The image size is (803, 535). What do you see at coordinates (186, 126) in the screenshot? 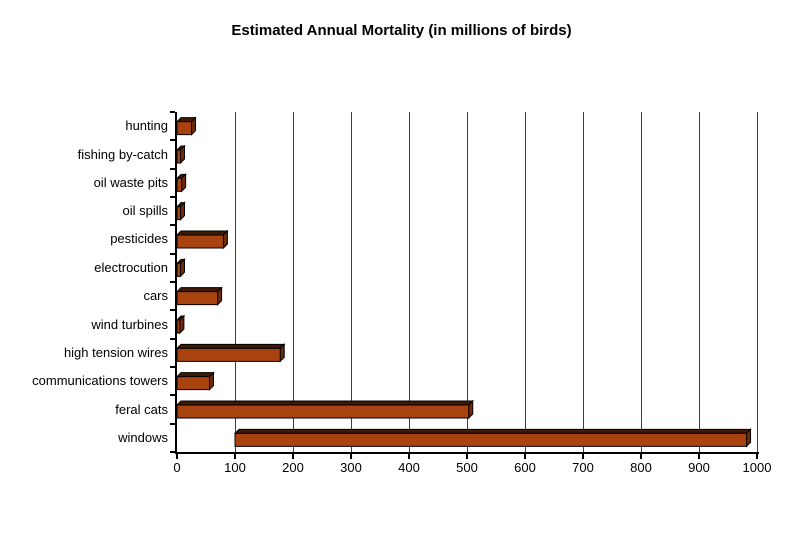
I see `bar-hunting` at bounding box center [186, 126].